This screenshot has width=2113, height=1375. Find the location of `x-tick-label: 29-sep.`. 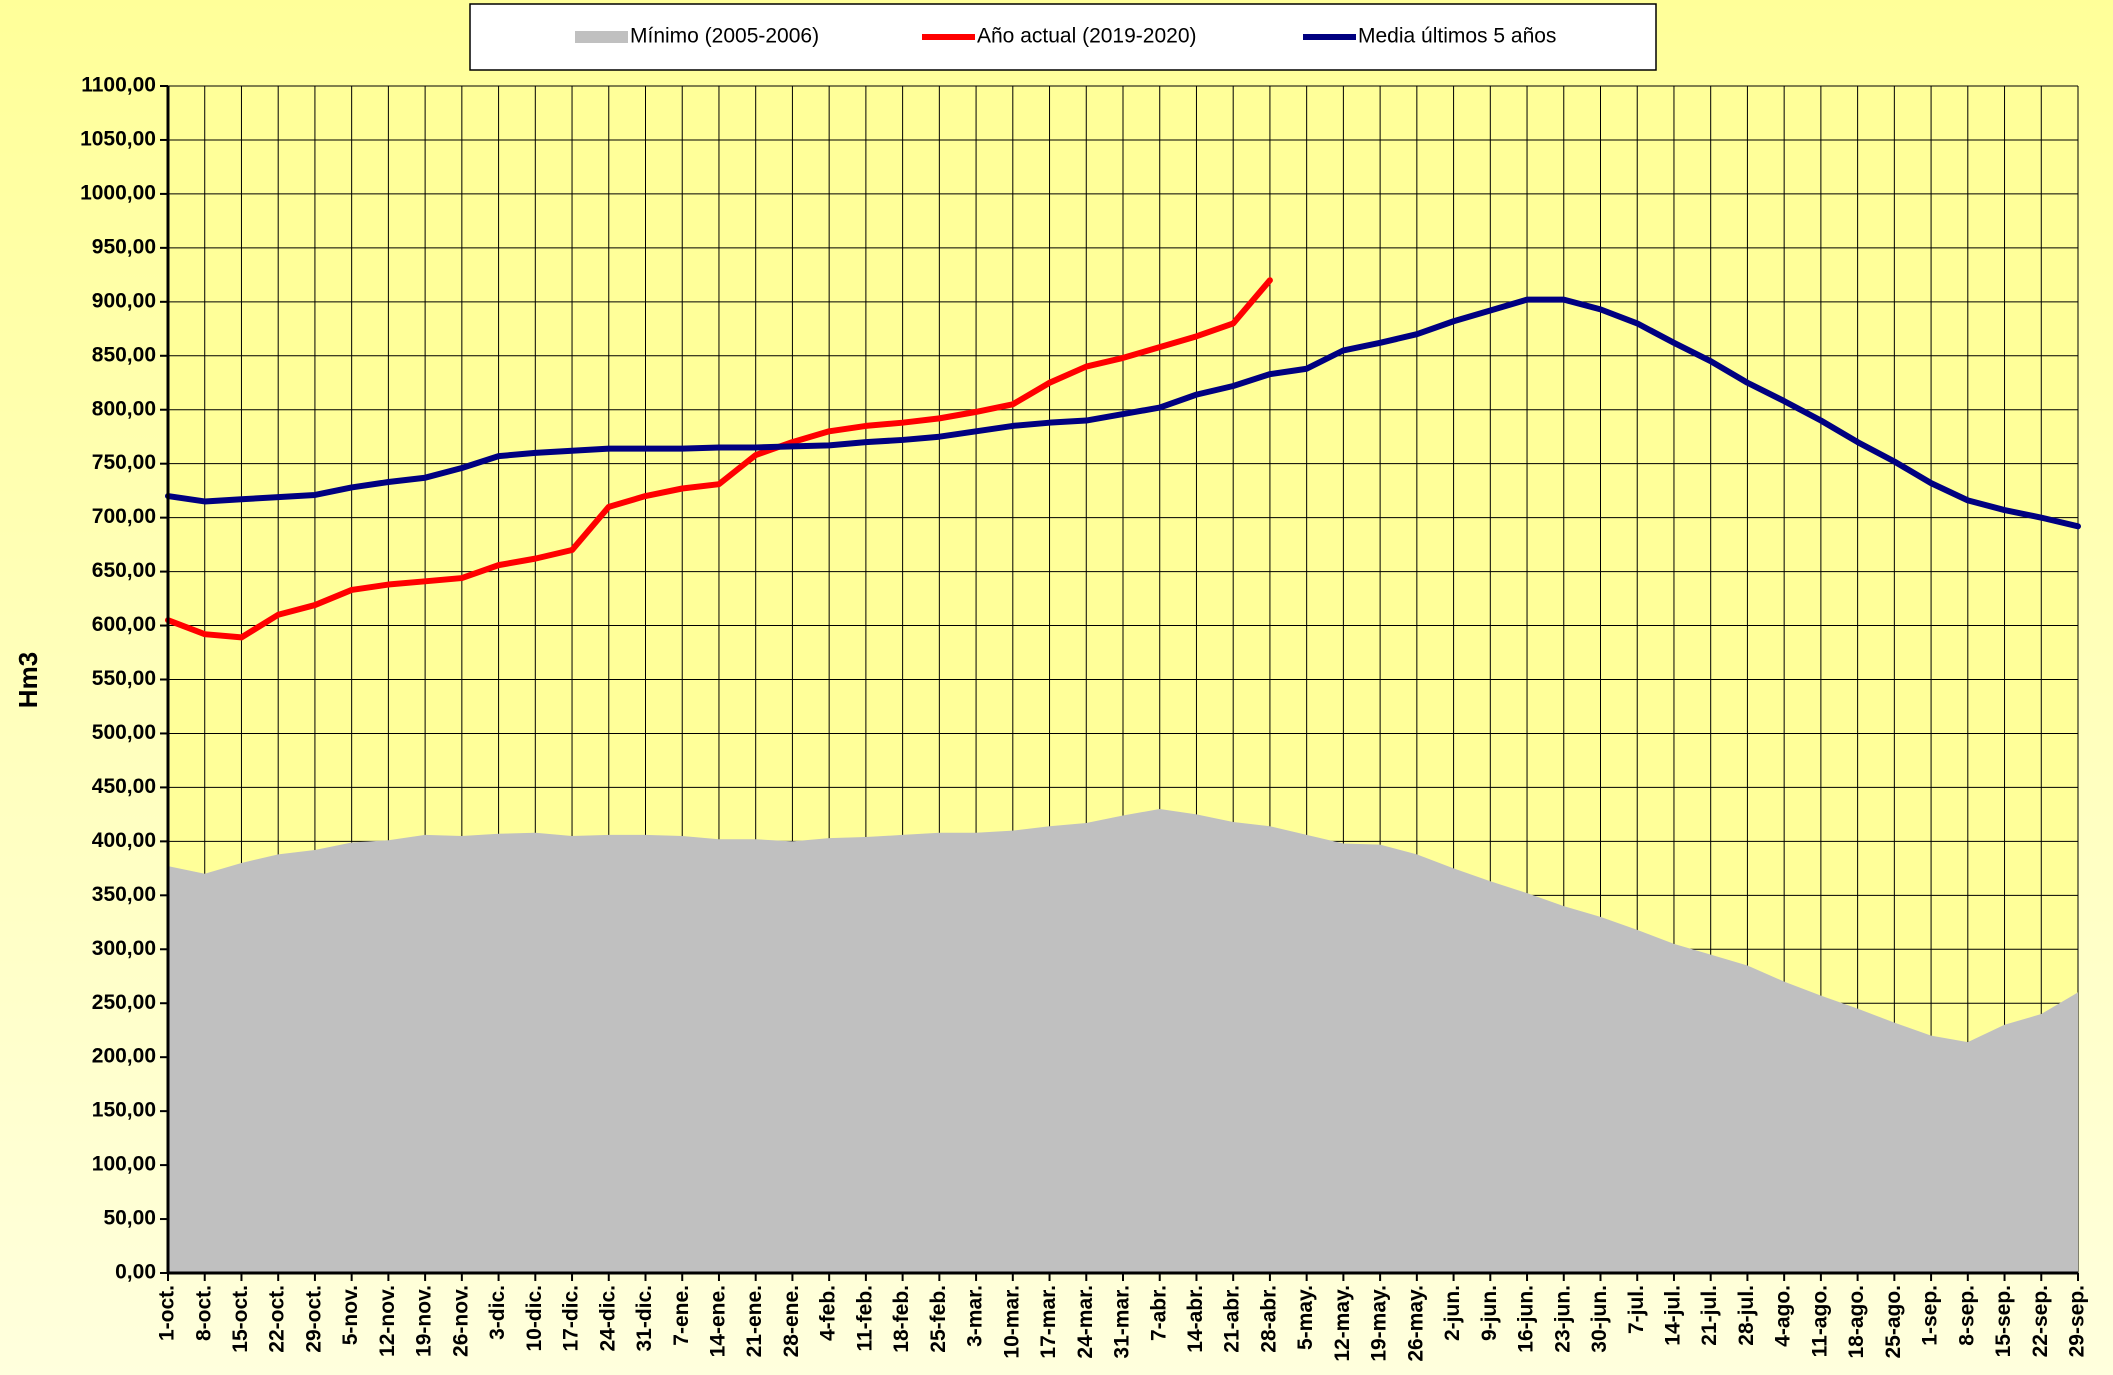

x-tick-label: 29-sep. is located at coordinates (2077, 1321).